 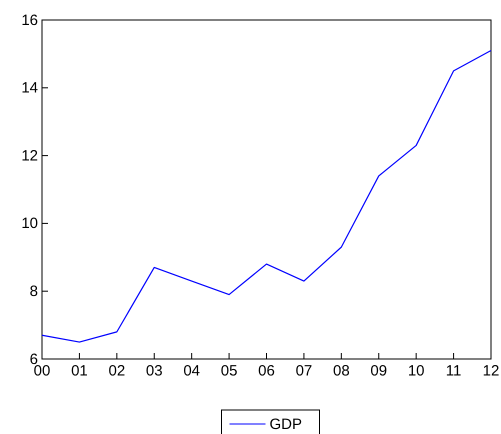 What do you see at coordinates (286, 424) in the screenshot?
I see `legend-label: GDP` at bounding box center [286, 424].